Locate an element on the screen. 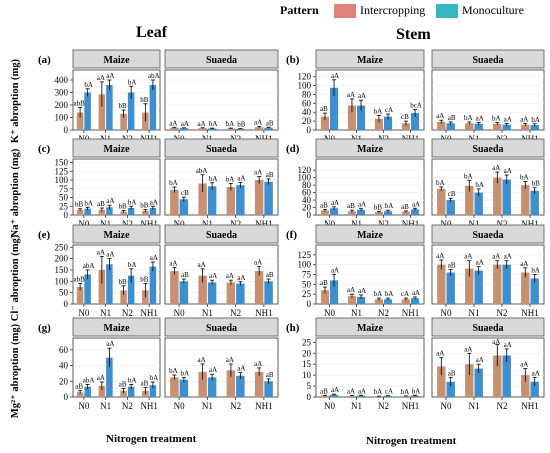  sig-label-f-maize: bA is located at coordinates (389, 294).